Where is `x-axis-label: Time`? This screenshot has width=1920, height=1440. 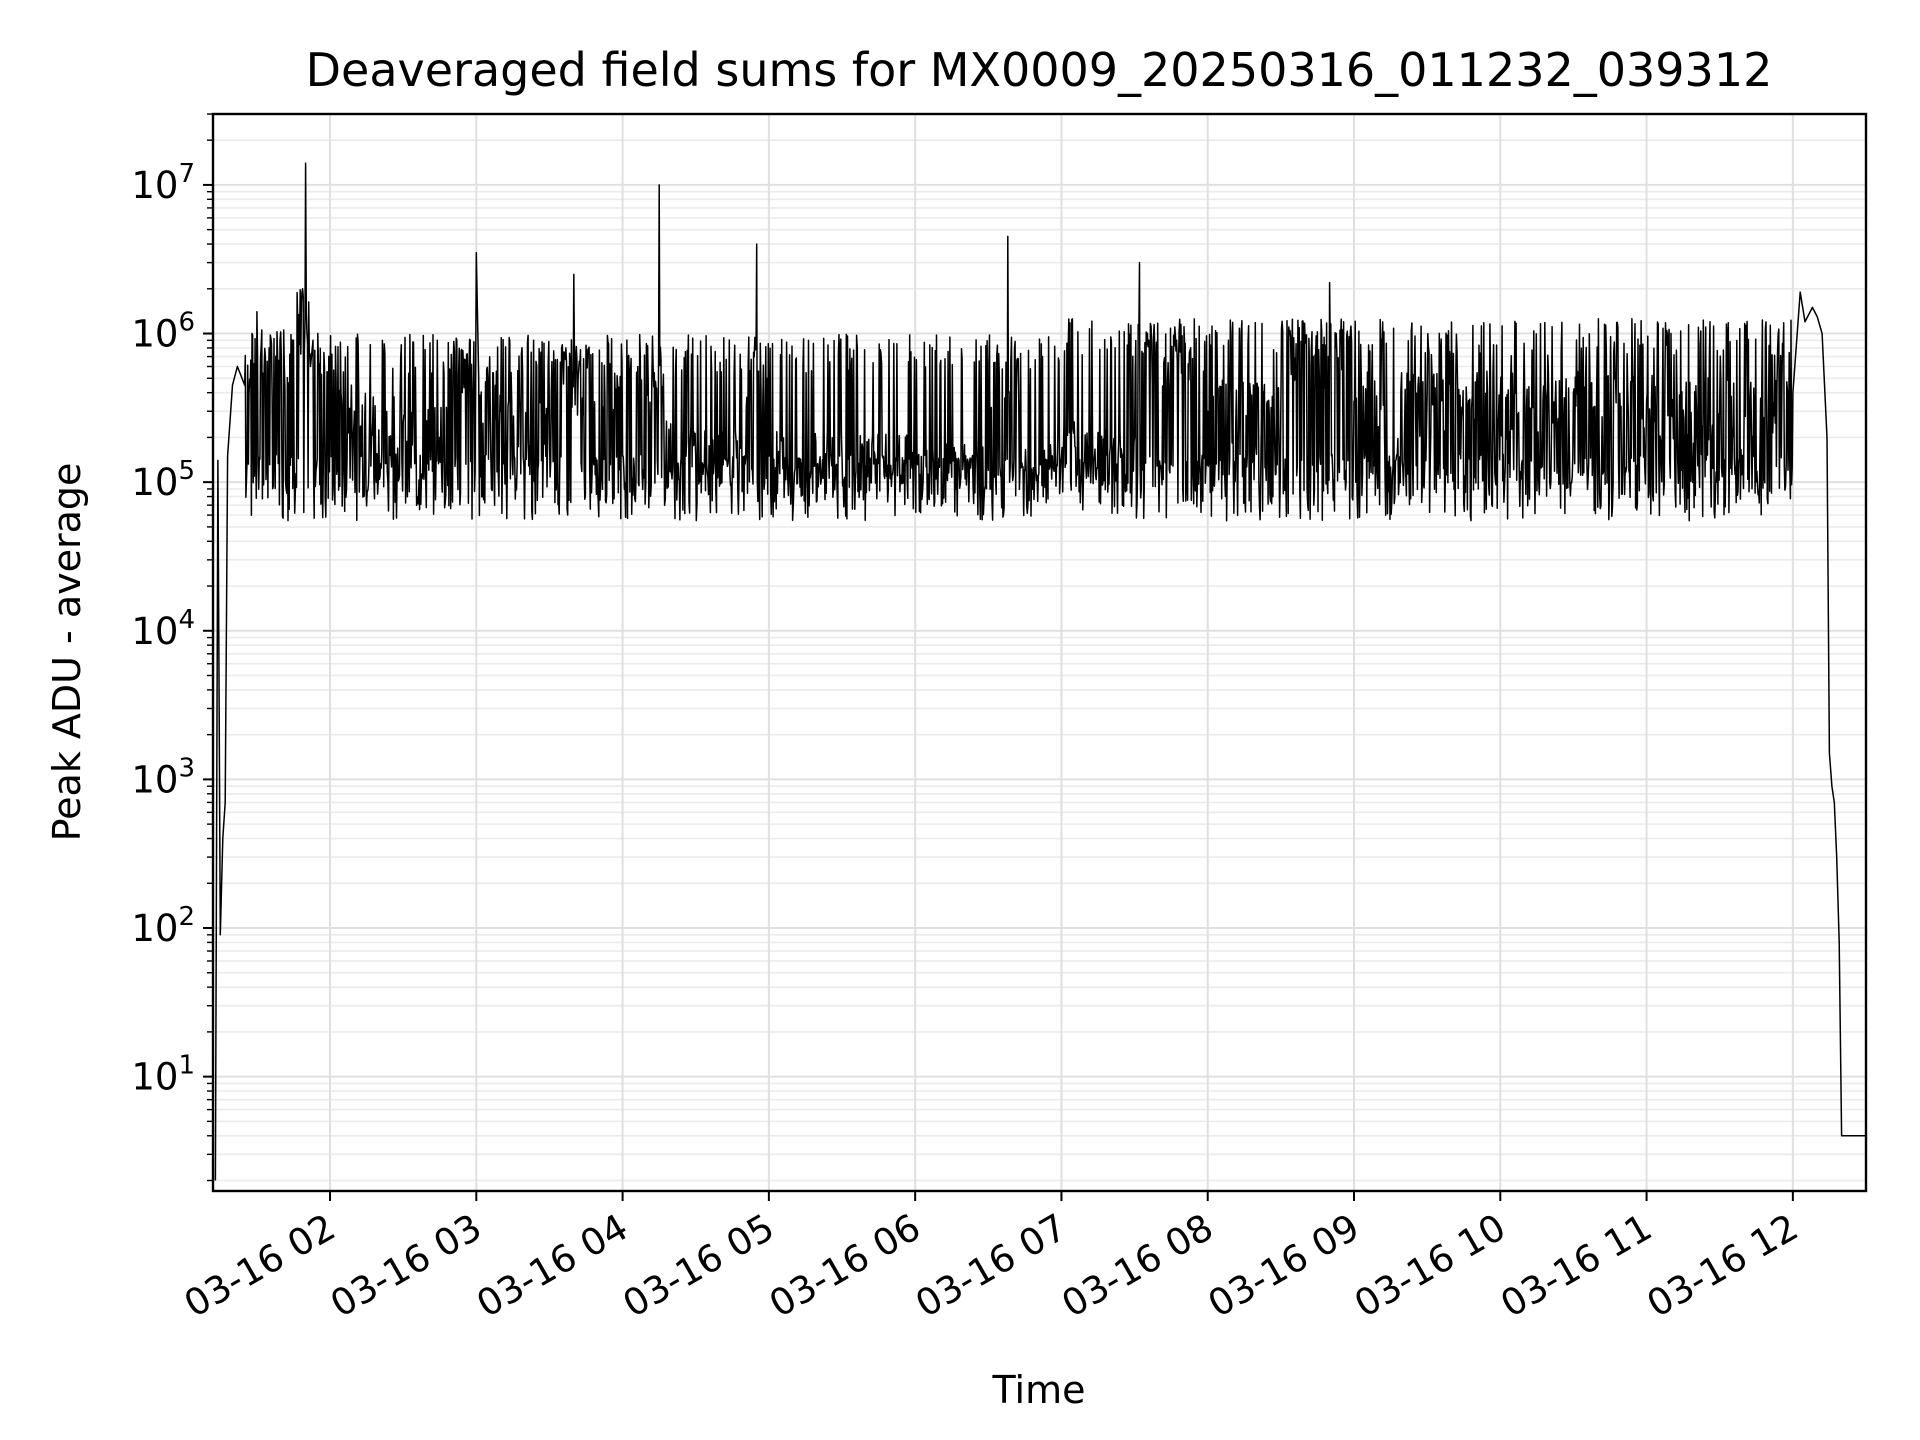
x-axis-label: Time is located at coordinates (1039, 1390).